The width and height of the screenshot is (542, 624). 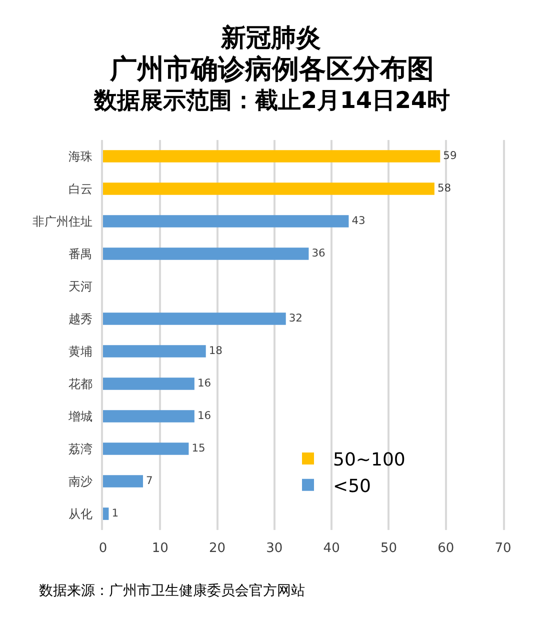 I want to click on y-tick-label: 黄埔, so click(x=80, y=351).